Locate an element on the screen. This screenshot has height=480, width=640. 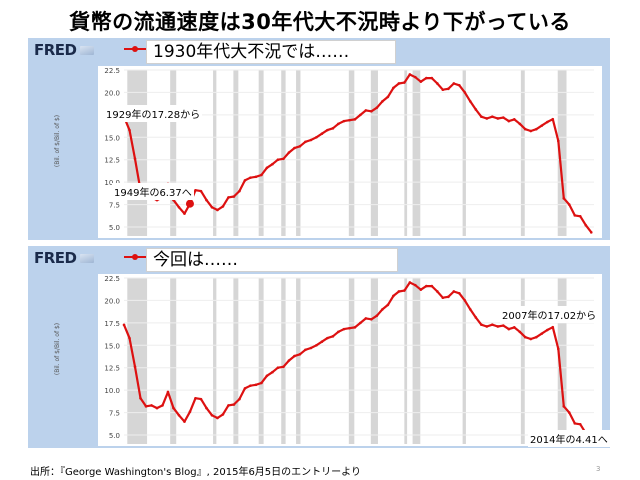
y-tick-label: 5.0 is located at coordinates (114, 436).